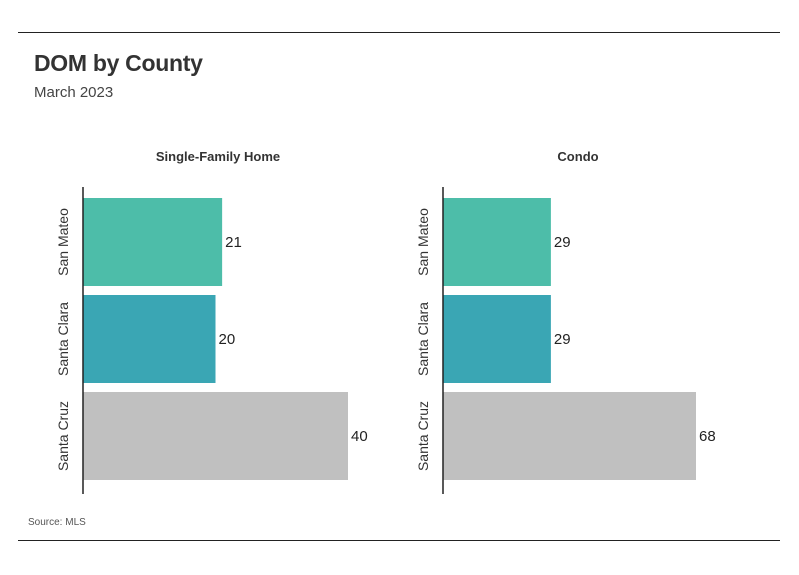 The height and width of the screenshot is (575, 799). Describe the element at coordinates (562, 242) in the screenshot. I see `data-label-condo-san-mateo: 29` at that location.